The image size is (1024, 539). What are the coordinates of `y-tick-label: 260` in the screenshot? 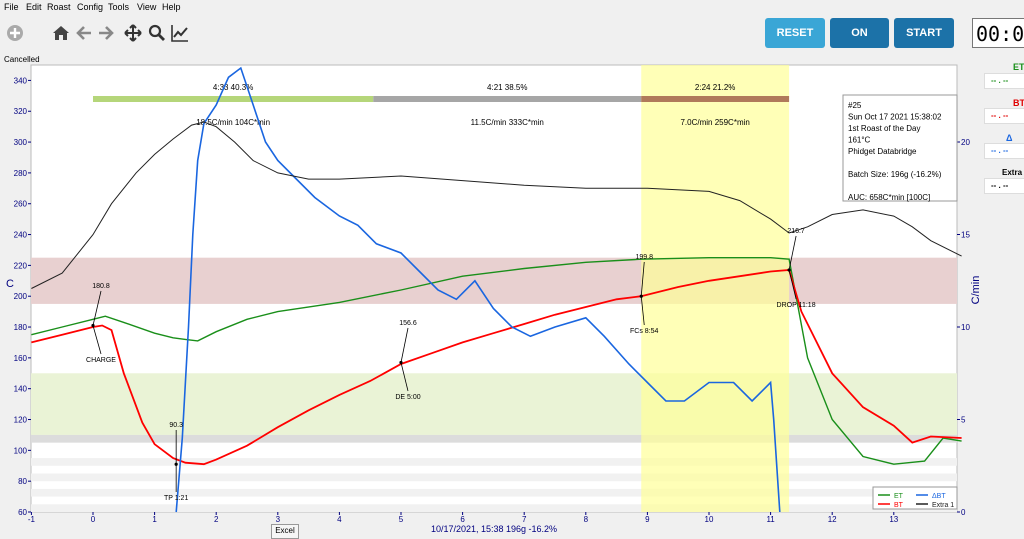 It's located at (21, 204).